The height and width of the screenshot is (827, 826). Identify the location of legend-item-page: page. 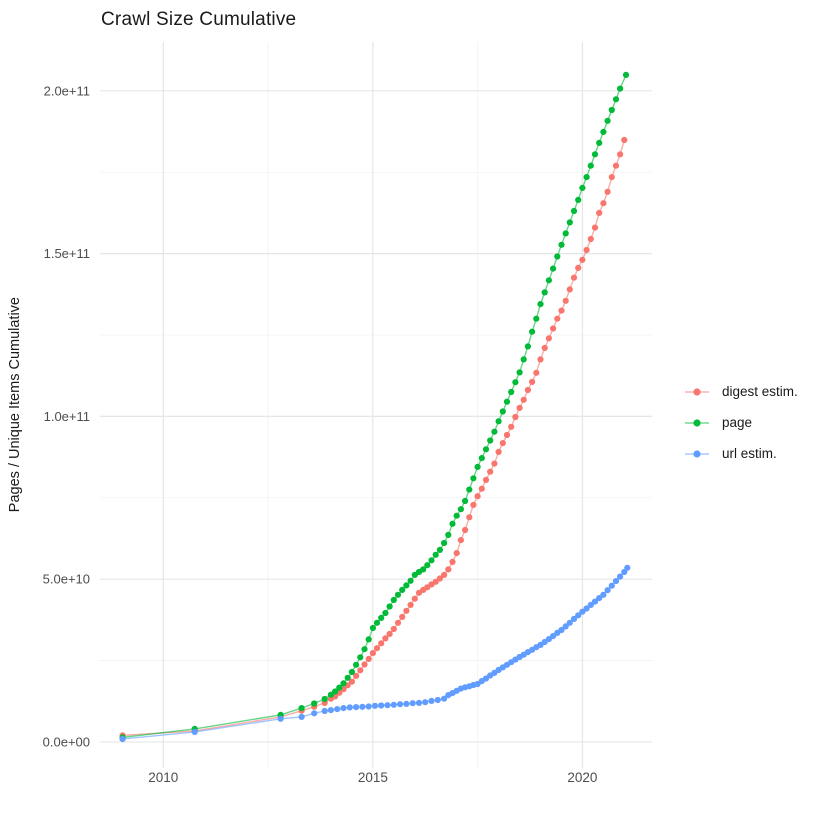
(741, 422).